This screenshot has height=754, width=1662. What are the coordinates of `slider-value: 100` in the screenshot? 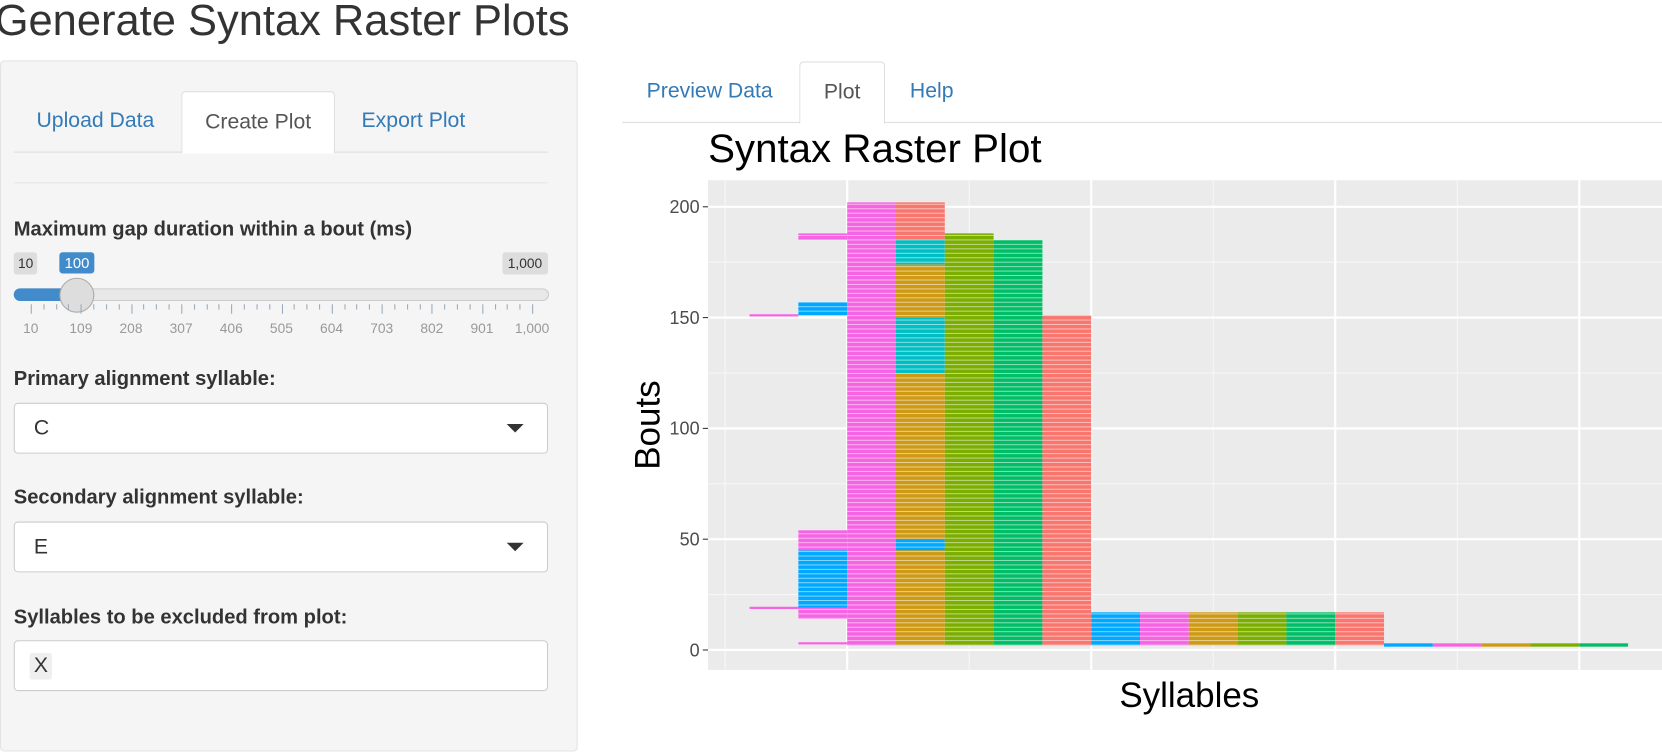 It's located at (77, 263).